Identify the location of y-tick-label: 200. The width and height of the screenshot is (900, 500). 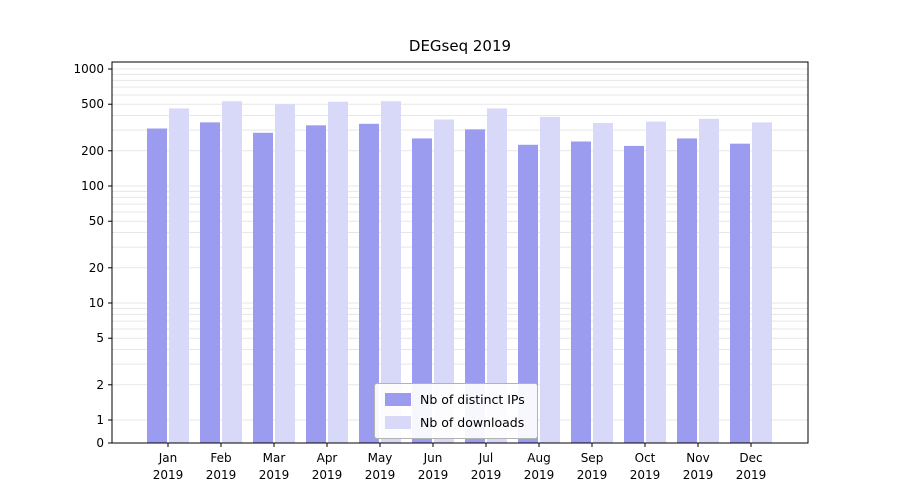
(92, 151).